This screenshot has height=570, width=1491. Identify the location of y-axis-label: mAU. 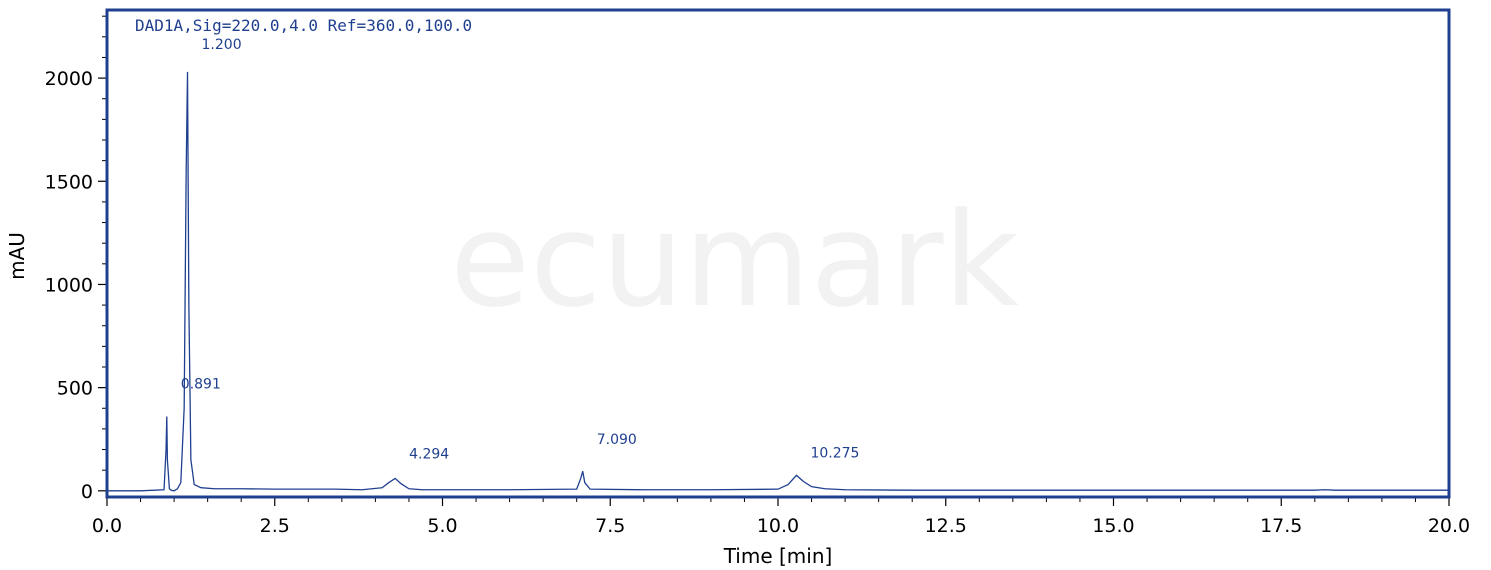
(17, 256).